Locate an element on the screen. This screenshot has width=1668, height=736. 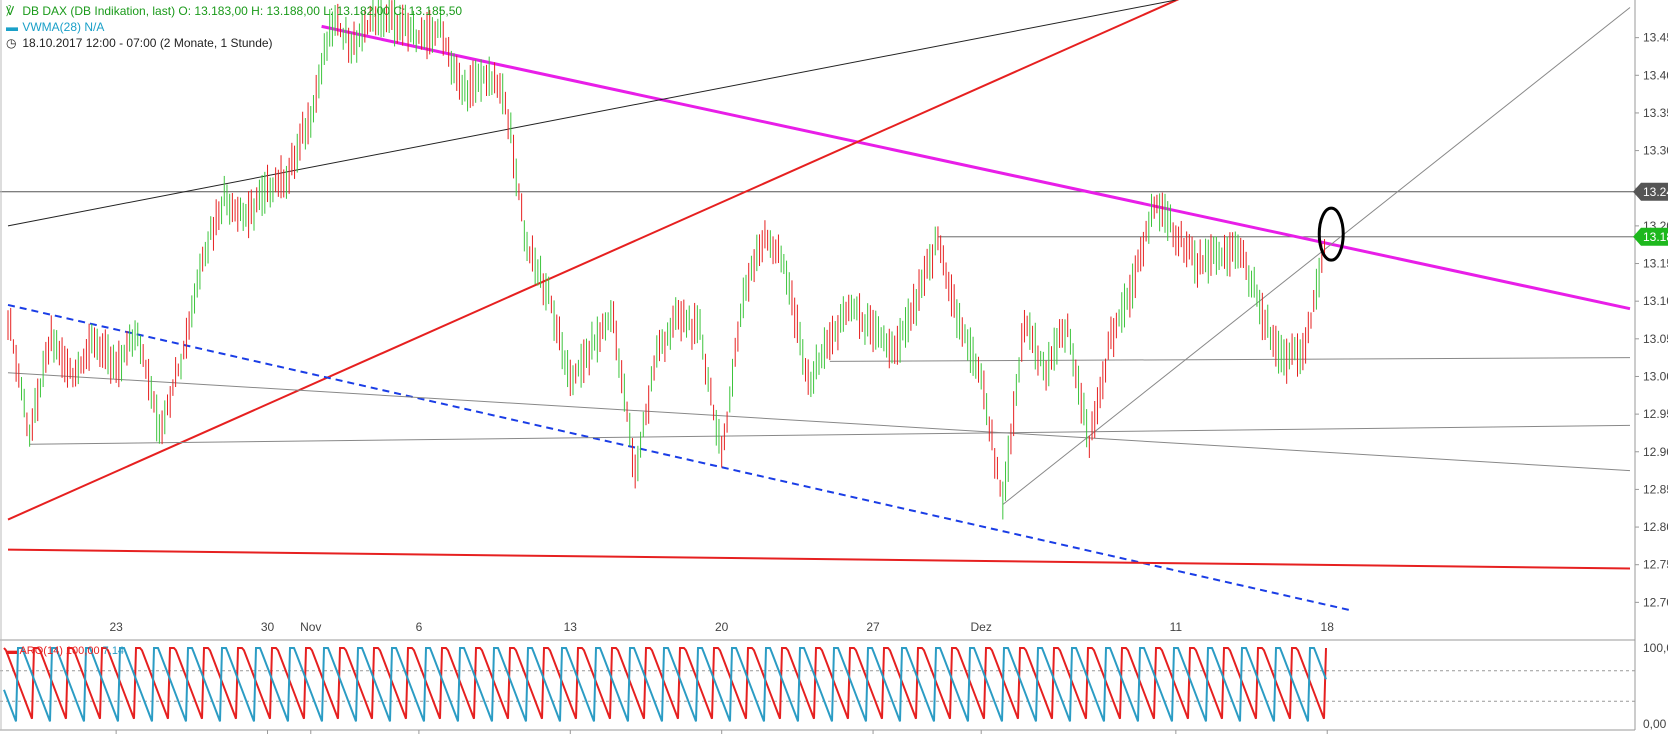
x-tick-label: Dez is located at coordinates (981, 627).